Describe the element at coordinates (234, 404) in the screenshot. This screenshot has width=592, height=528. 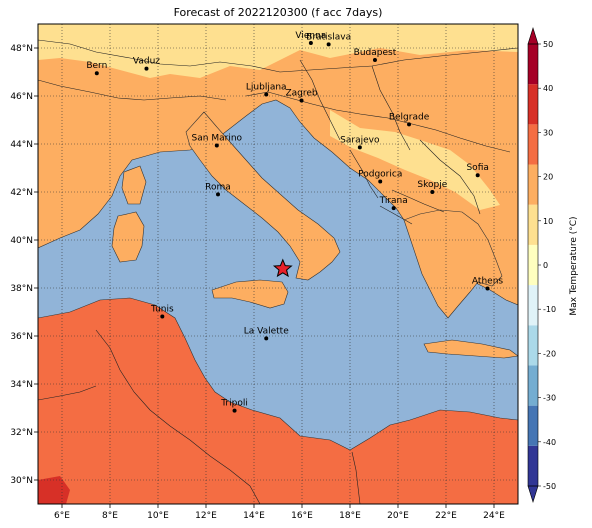
I see `city-label: Tripoli` at that location.